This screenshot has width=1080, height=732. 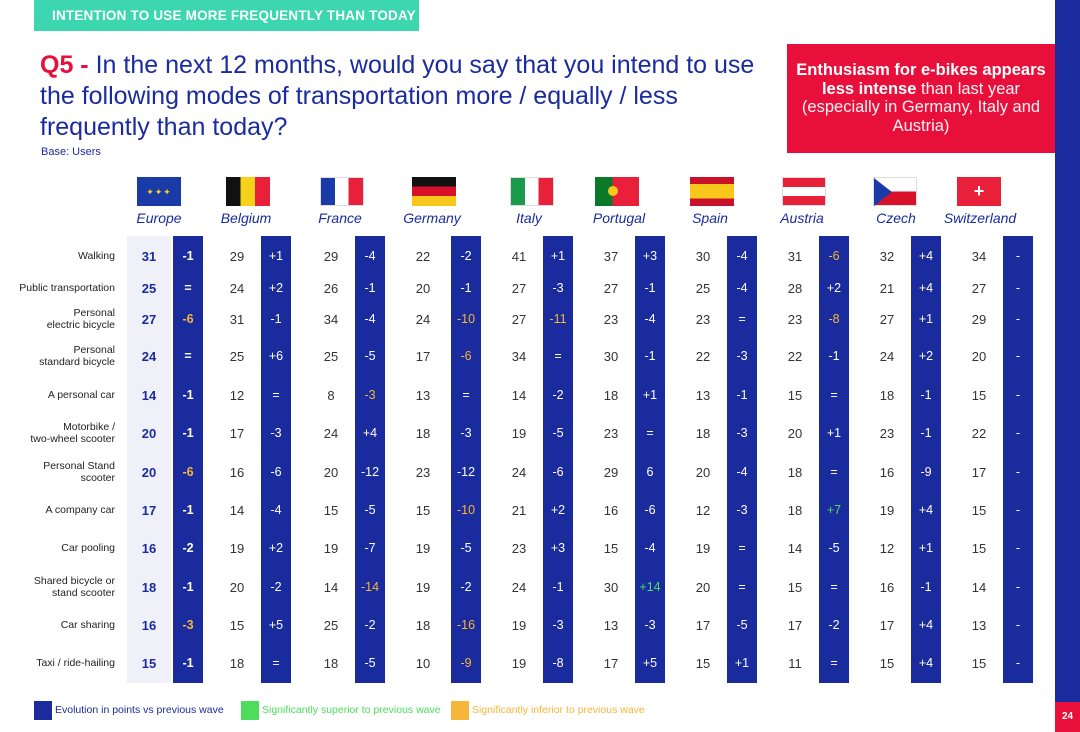 I want to click on flag-europe-icon: ✦✦✦, so click(x=159, y=191).